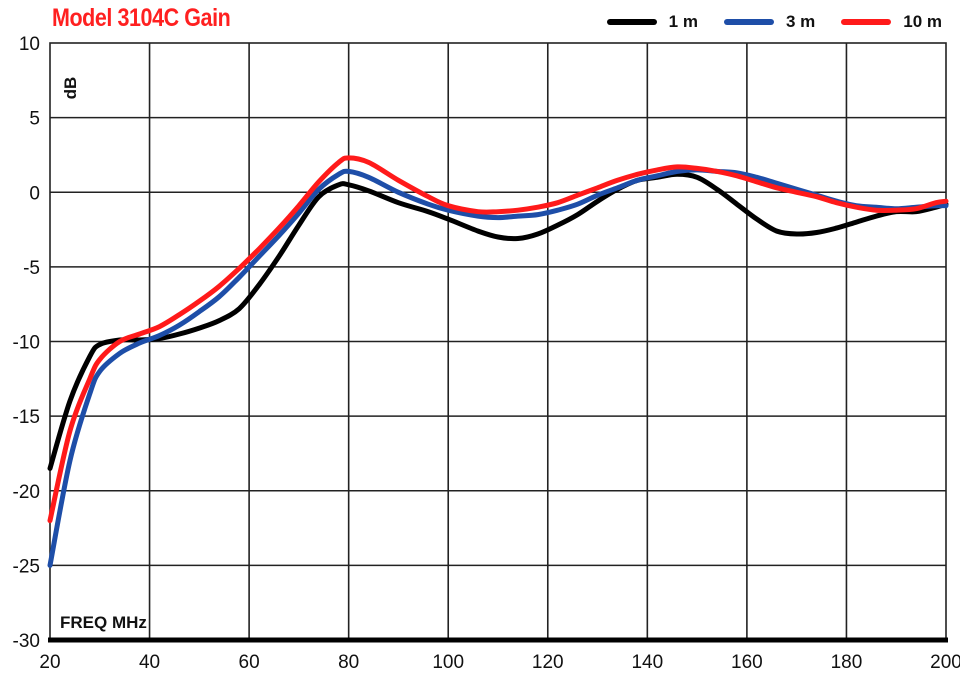 The image size is (960, 674). Describe the element at coordinates (70, 88) in the screenshot. I see `y-axis-label: dB` at that location.